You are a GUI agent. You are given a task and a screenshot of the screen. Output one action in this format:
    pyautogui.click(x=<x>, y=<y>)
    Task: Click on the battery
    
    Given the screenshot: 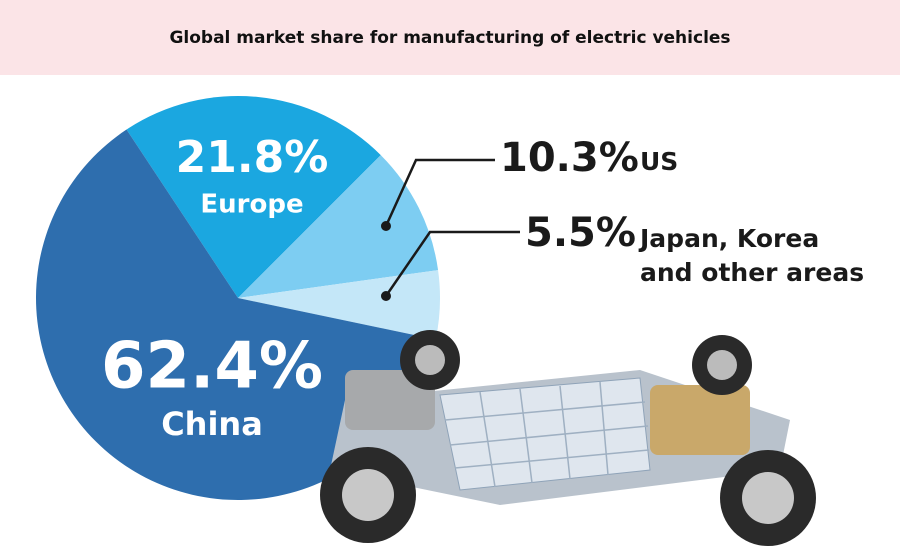 What is the action you would take?
    pyautogui.click(x=545, y=434)
    